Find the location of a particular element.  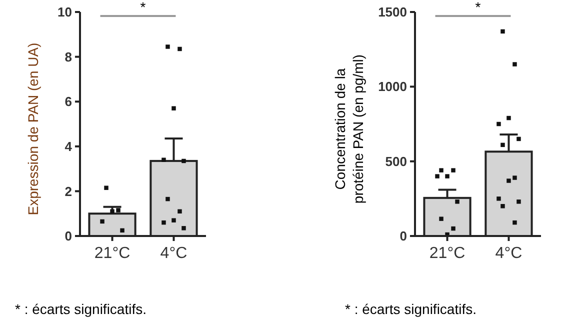

y-tick-label: 500 is located at coordinates (396, 161).